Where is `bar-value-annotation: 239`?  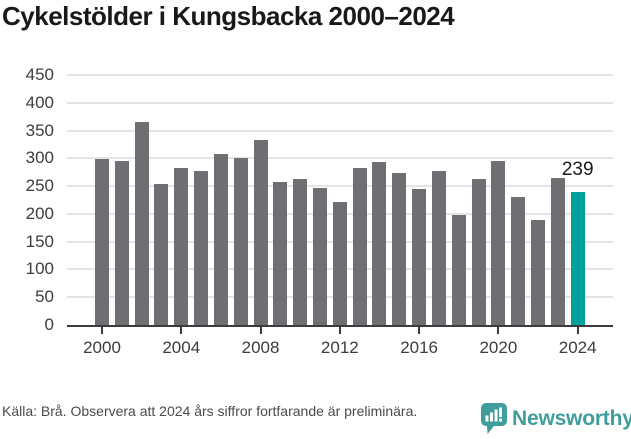
bar-value-annotation: 239 is located at coordinates (577, 170).